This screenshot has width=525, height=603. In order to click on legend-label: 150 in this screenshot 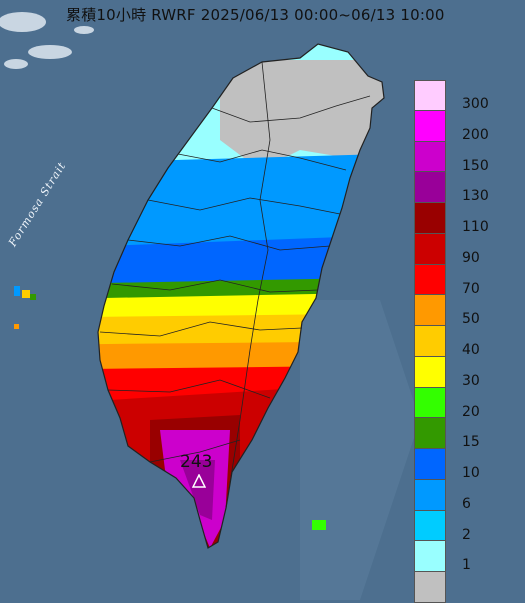, I will do `click(475, 165)`.